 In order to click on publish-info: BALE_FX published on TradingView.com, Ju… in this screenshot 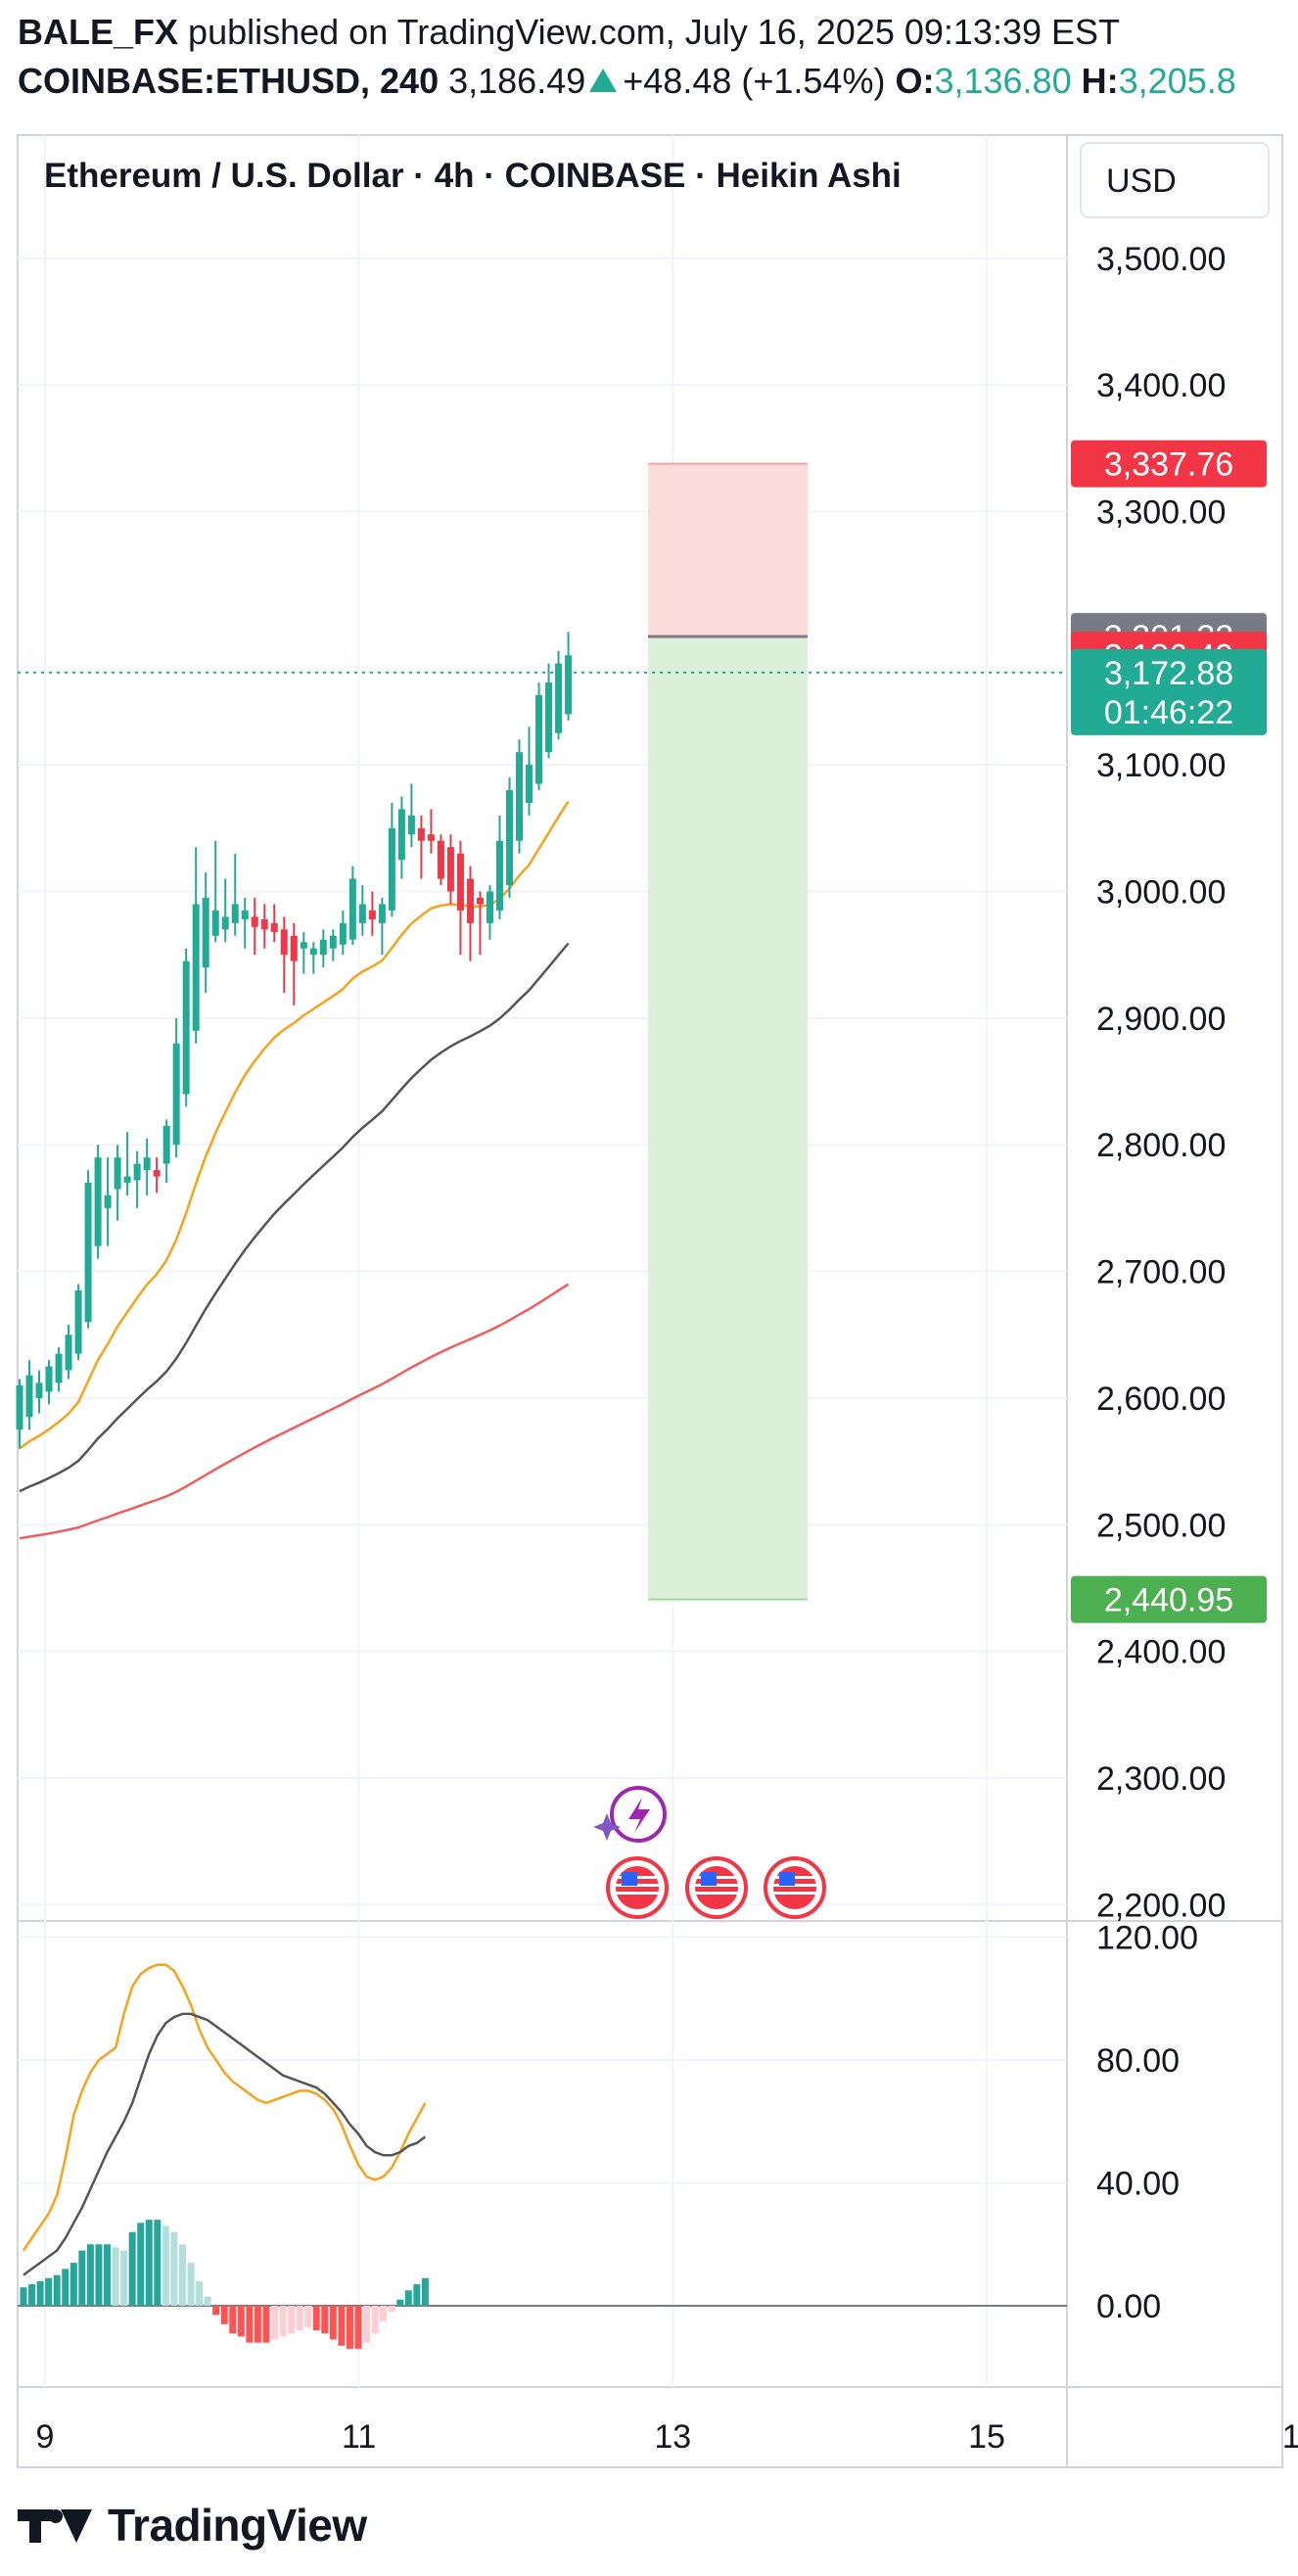, I will do `click(569, 32)`.